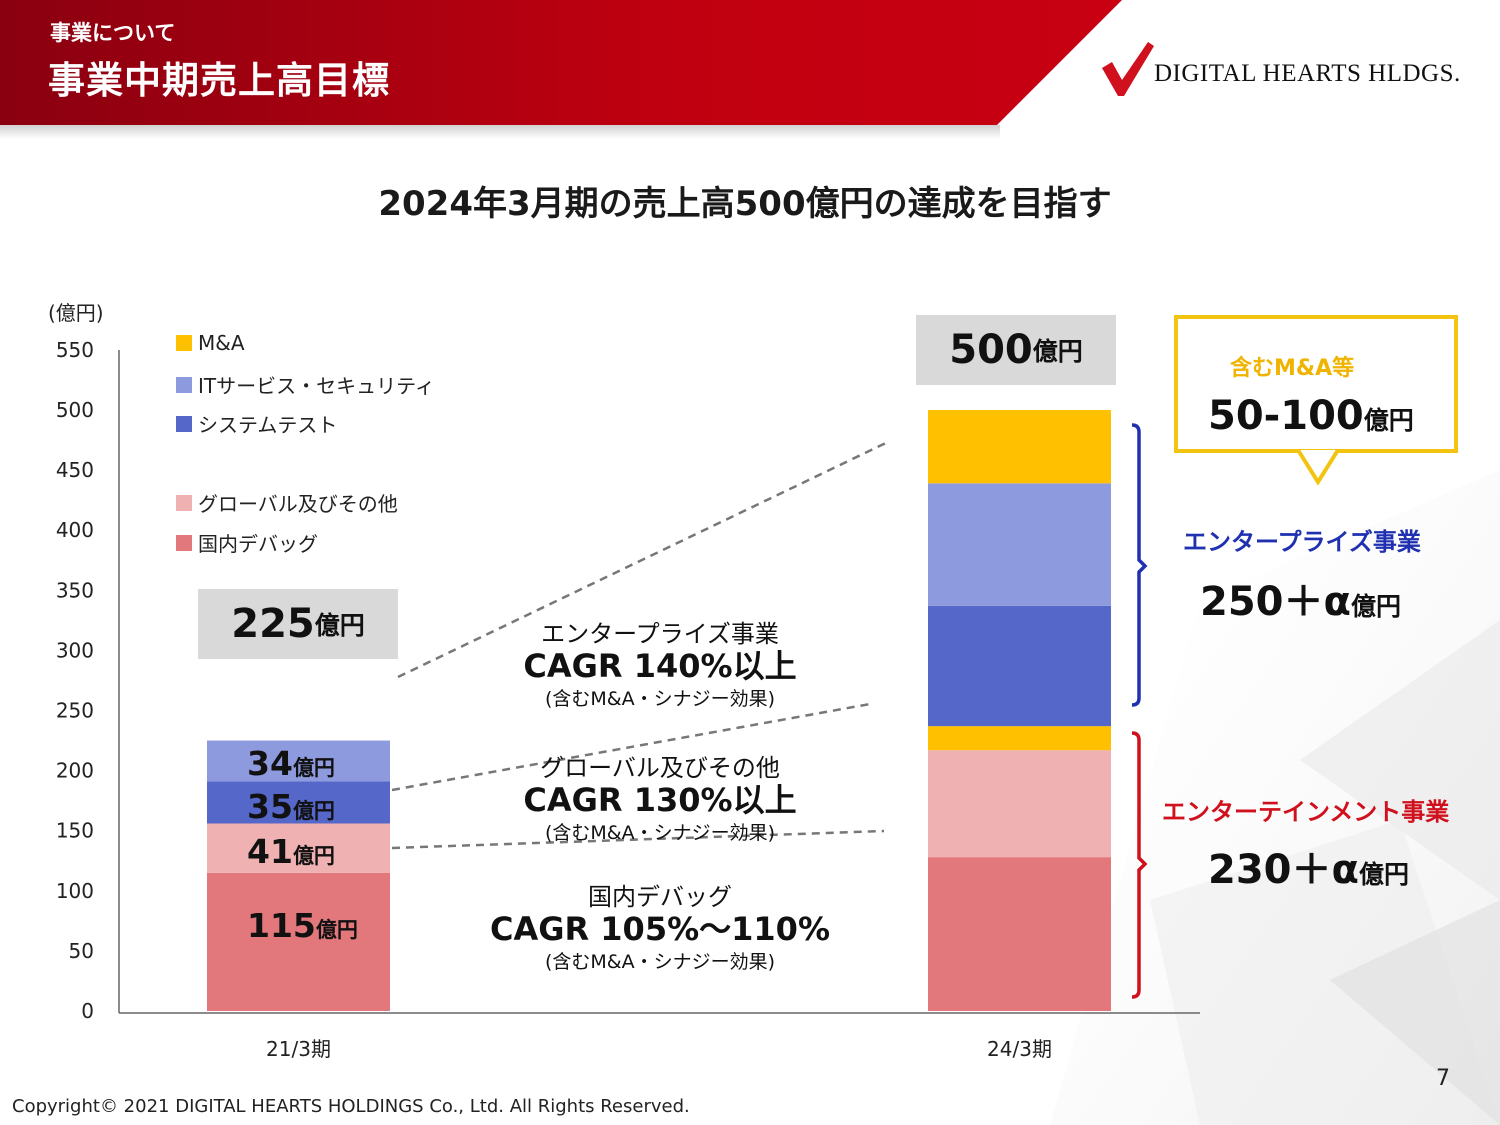 This screenshot has width=1500, height=1125. What do you see at coordinates (1019, 1049) in the screenshot?
I see `x-tick-label: 24/3期` at bounding box center [1019, 1049].